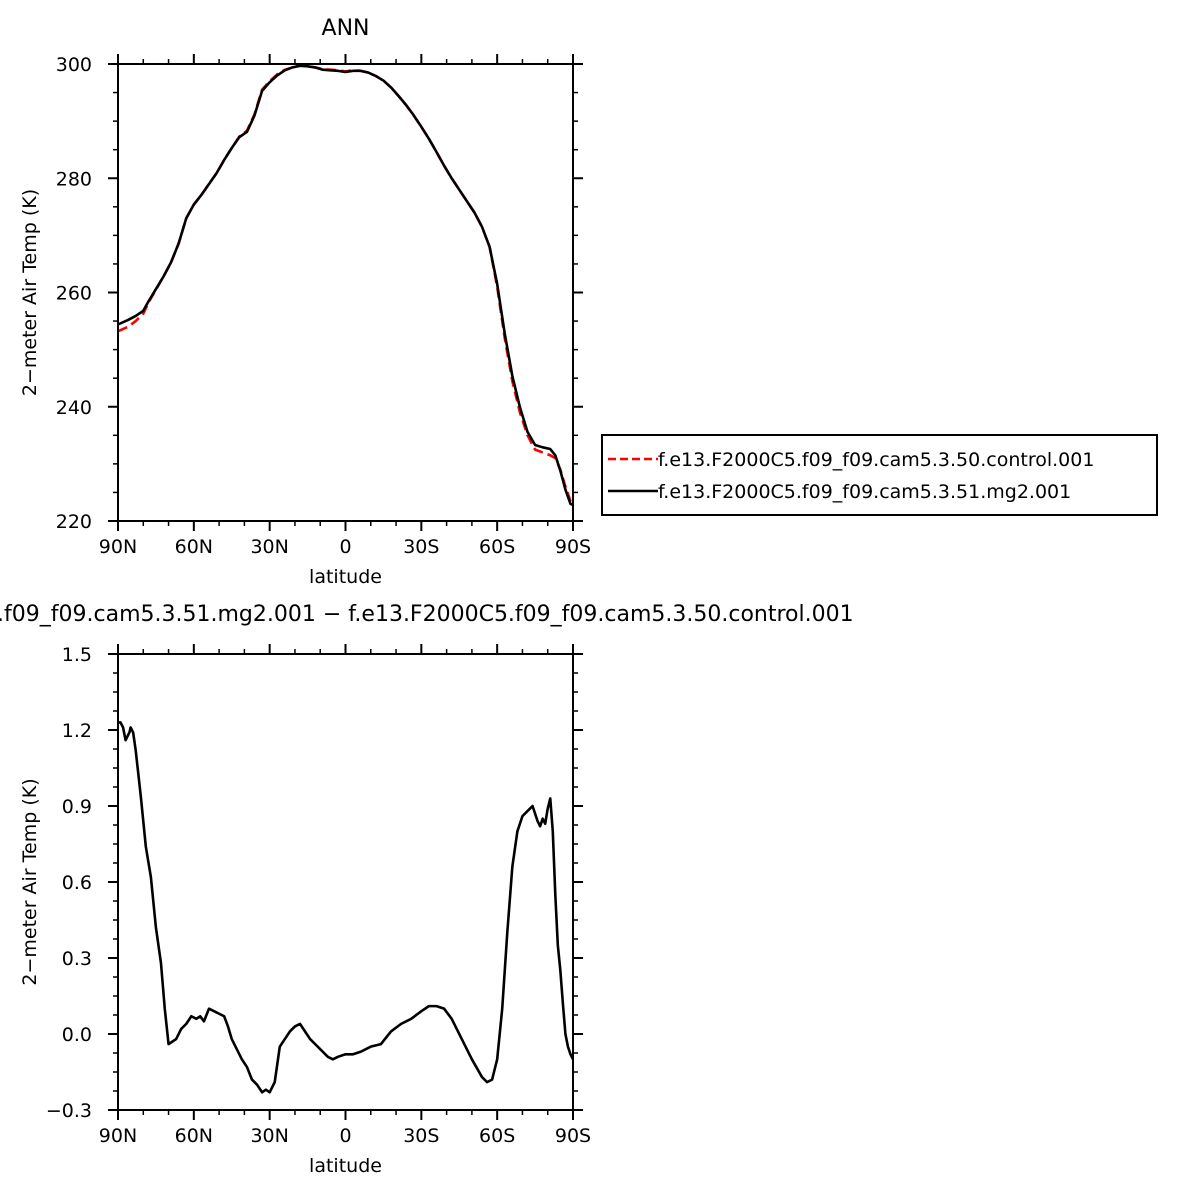 This screenshot has height=1197, width=1199. Describe the element at coordinates (69, 1111) in the screenshot. I see `y-tick-label: −0.3` at that location.